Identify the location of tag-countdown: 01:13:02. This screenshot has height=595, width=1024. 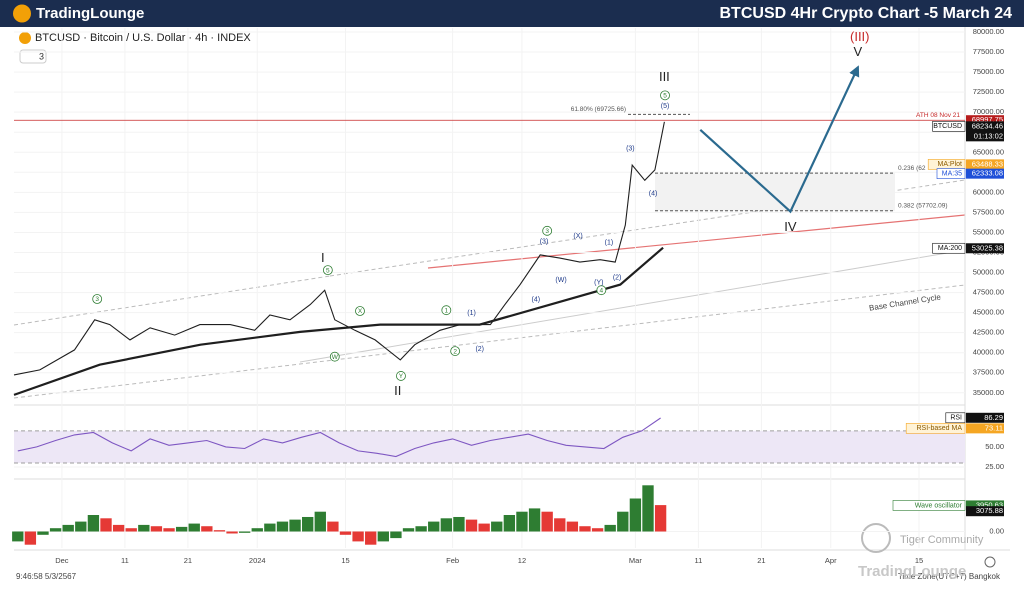
(988, 135).